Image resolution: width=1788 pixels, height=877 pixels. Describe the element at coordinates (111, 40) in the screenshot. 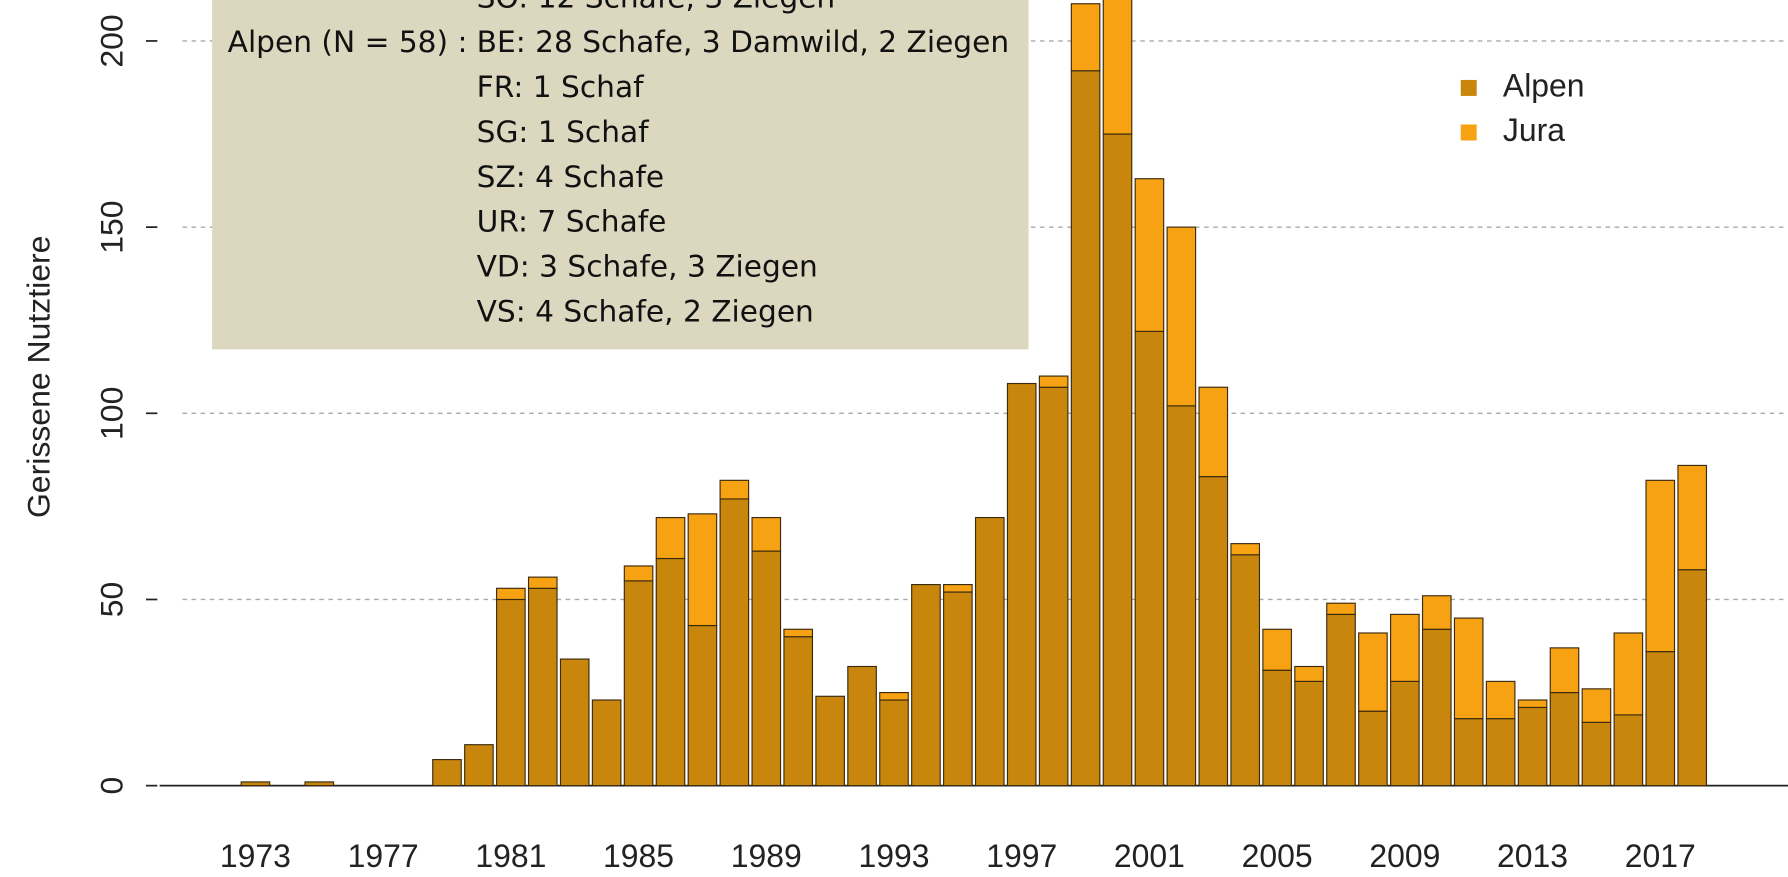

I see `y-tick-label: 200` at that location.